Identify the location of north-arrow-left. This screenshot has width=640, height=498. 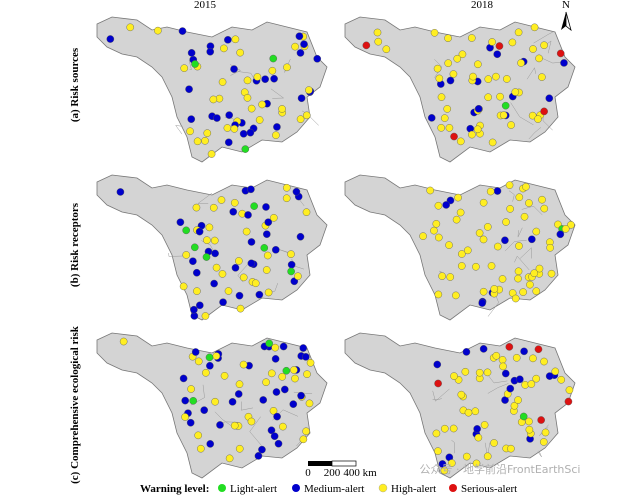
(563, 21).